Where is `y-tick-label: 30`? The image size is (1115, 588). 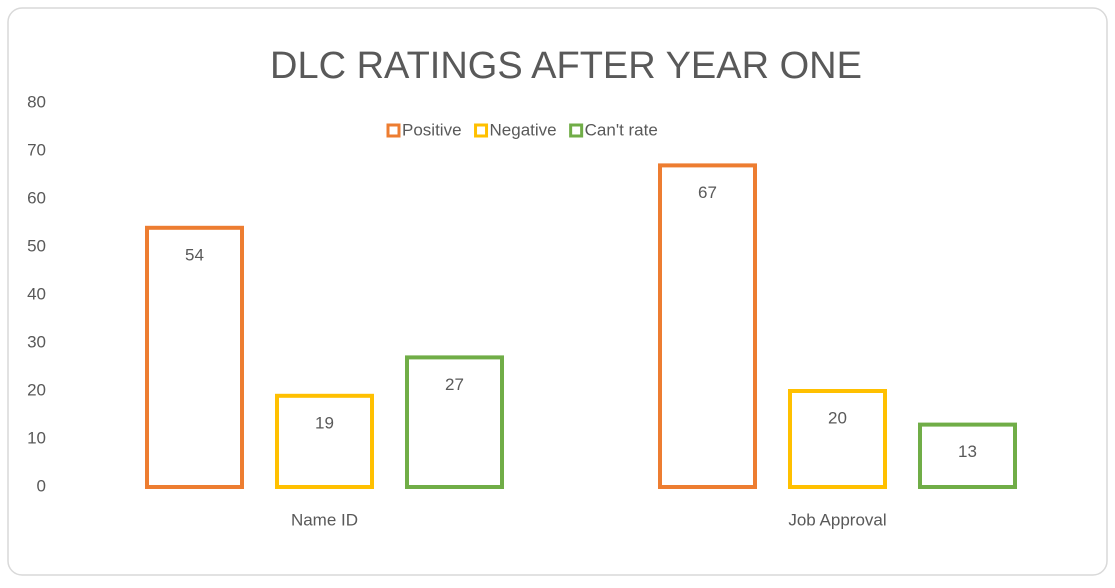 y-tick-label: 30 is located at coordinates (36, 341).